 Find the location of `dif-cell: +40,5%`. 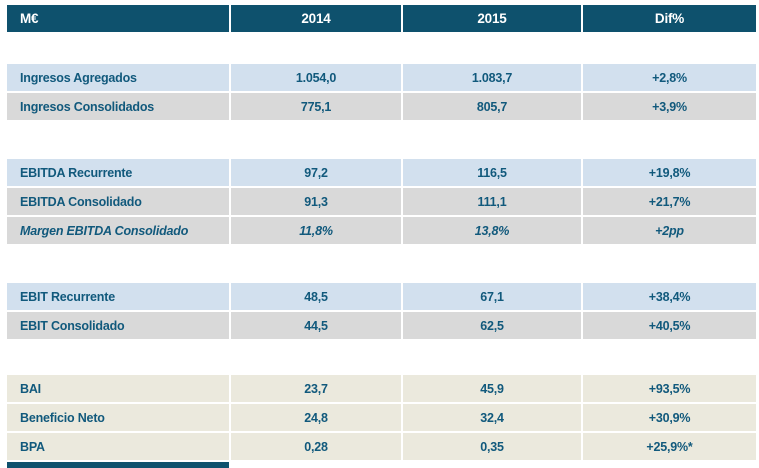

dif-cell: +40,5% is located at coordinates (669, 325).